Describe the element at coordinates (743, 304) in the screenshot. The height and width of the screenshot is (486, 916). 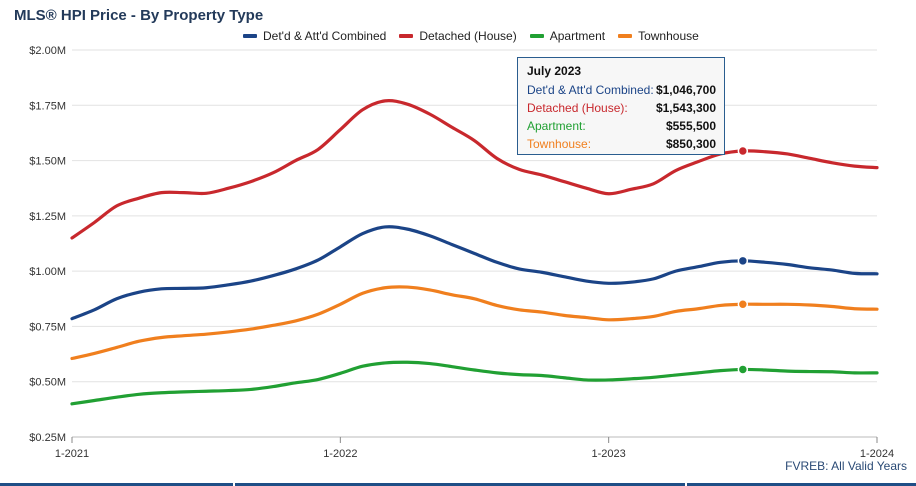
I see `marker-townhouse` at that location.